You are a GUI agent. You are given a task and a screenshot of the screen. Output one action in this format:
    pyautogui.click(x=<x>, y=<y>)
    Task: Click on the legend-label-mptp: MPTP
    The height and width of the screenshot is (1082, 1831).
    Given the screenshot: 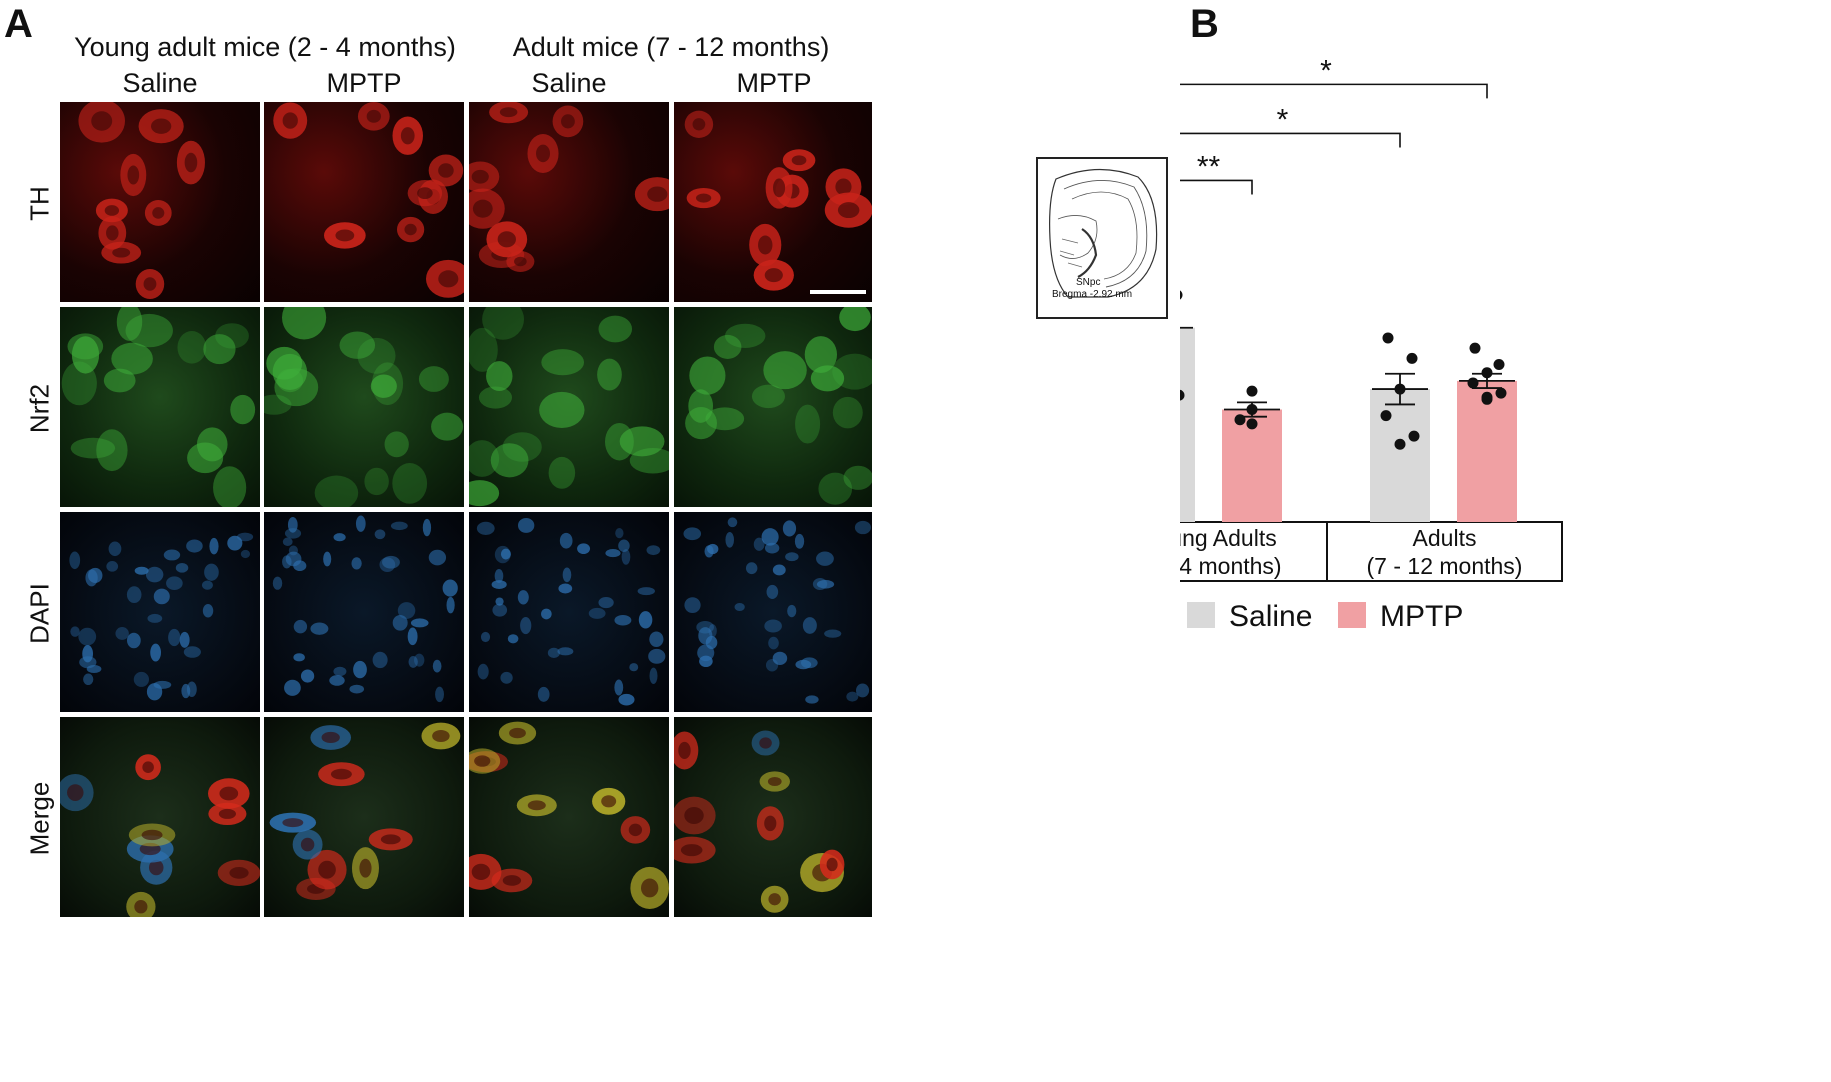 What is the action you would take?
    pyautogui.click(x=1421, y=616)
    